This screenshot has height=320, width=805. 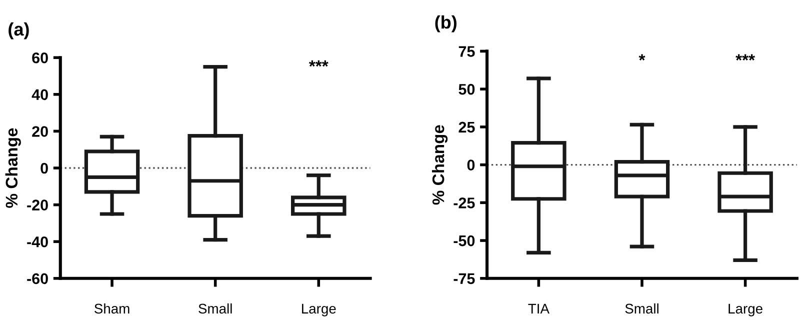 What do you see at coordinates (40, 58) in the screenshot?
I see `y-tick-label: 60` at bounding box center [40, 58].